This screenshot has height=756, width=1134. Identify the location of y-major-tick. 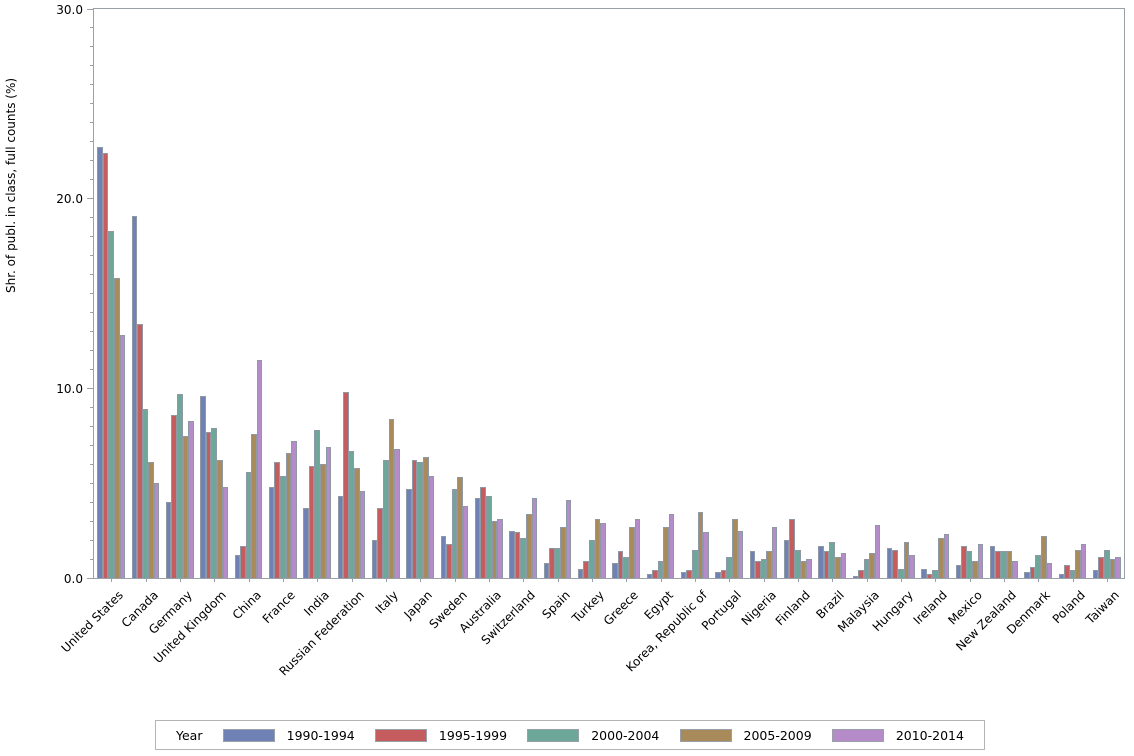
(90, 199).